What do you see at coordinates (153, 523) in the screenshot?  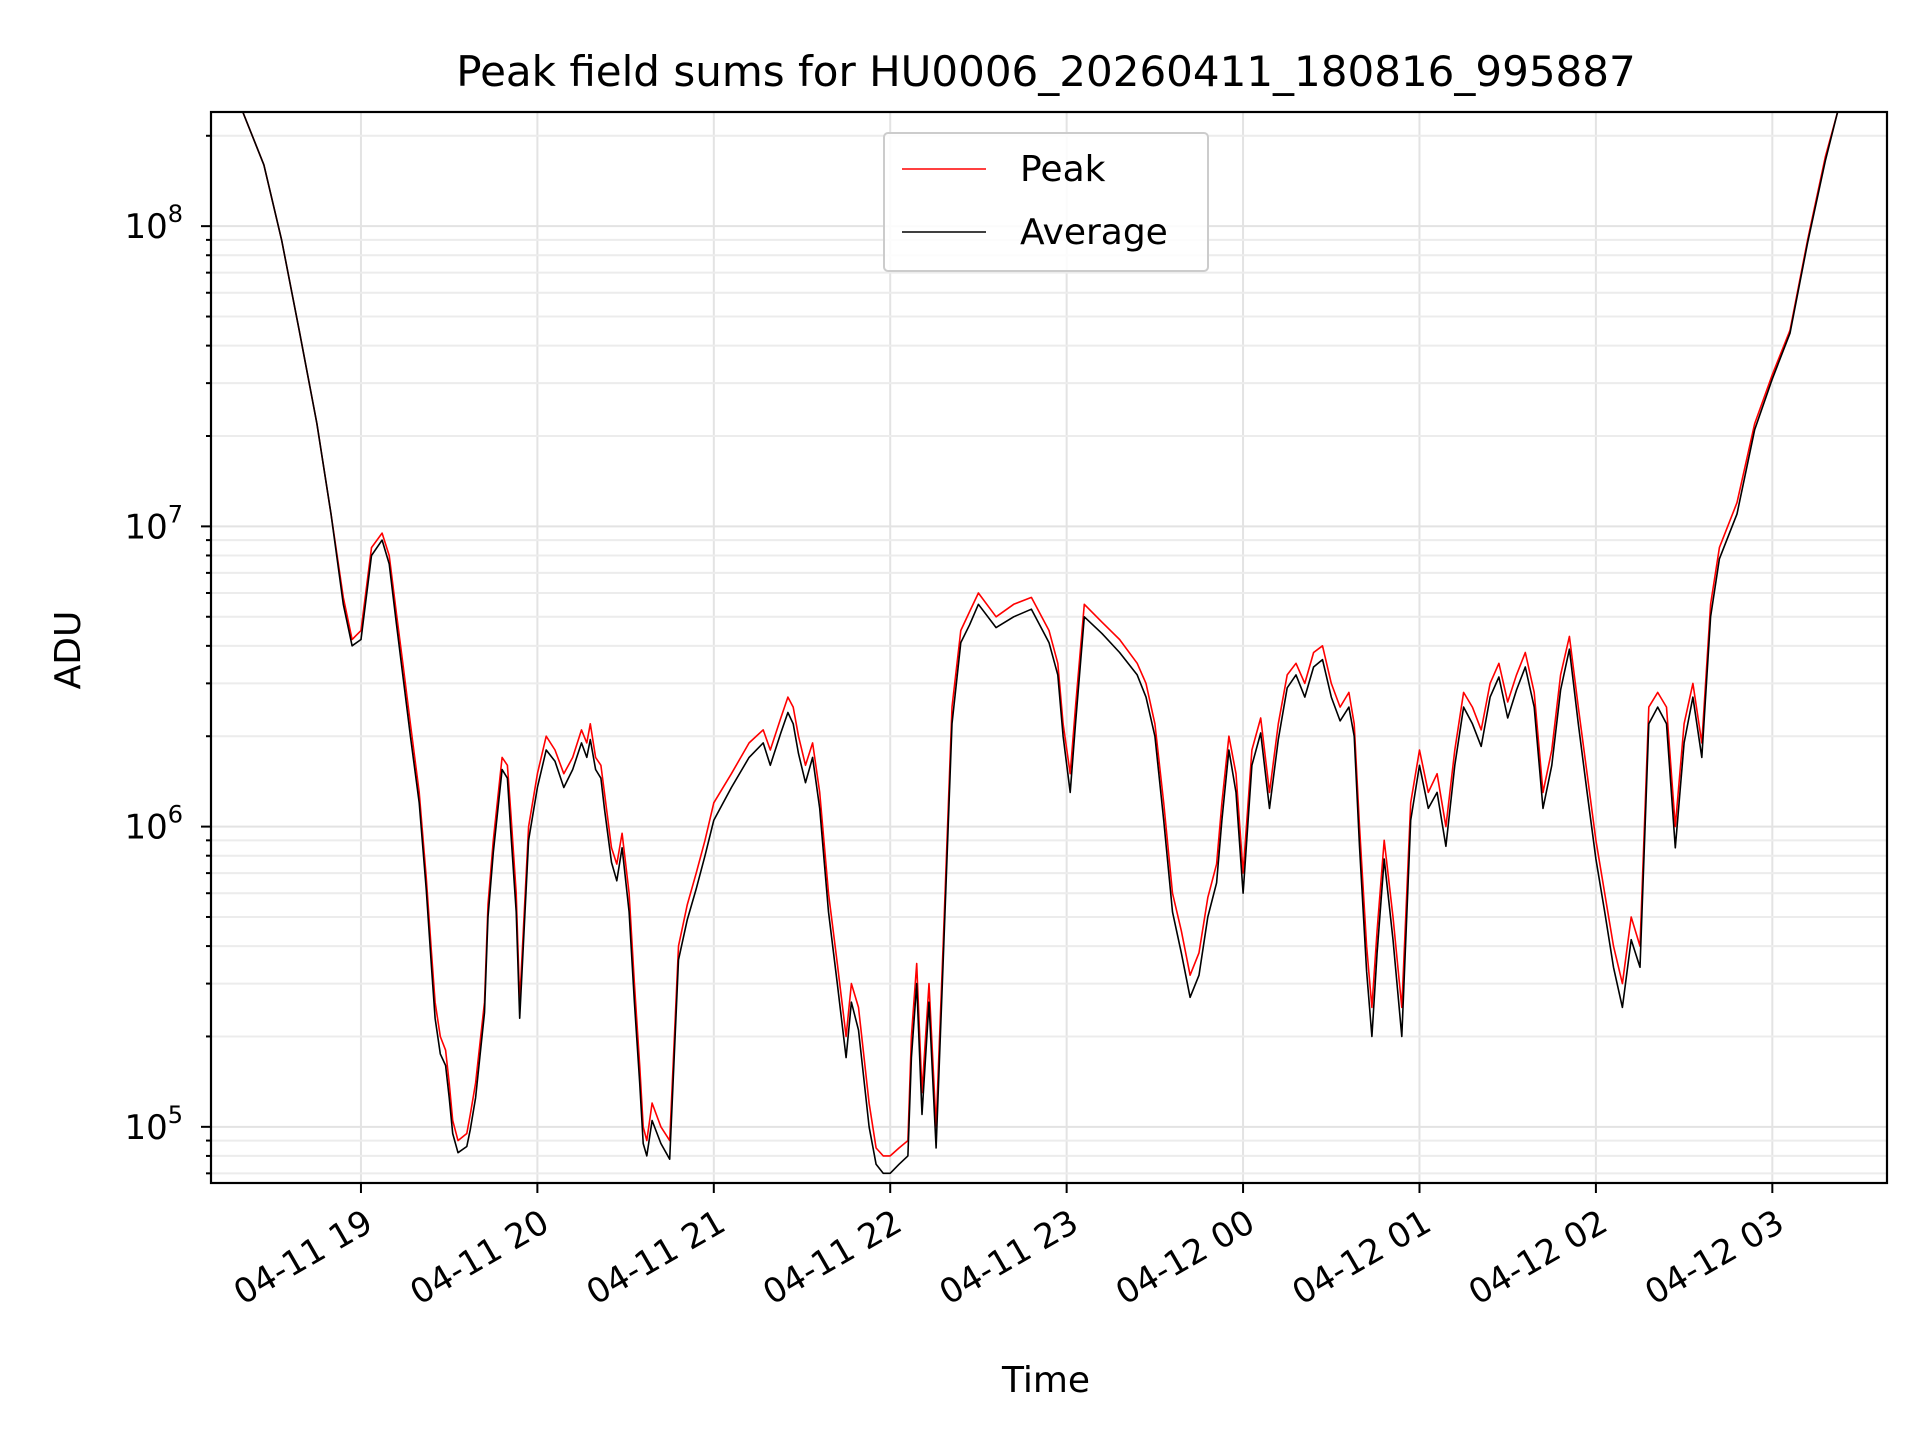 I see `y-tick-label: 10⁷` at bounding box center [153, 523].